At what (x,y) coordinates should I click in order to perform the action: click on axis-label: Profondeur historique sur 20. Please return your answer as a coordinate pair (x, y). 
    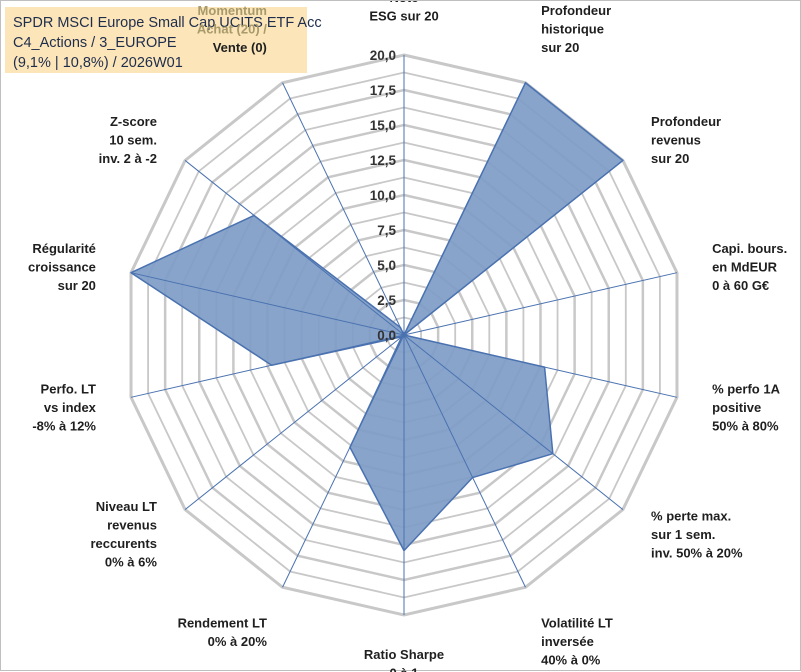
    Looking at the image, I should click on (576, 29).